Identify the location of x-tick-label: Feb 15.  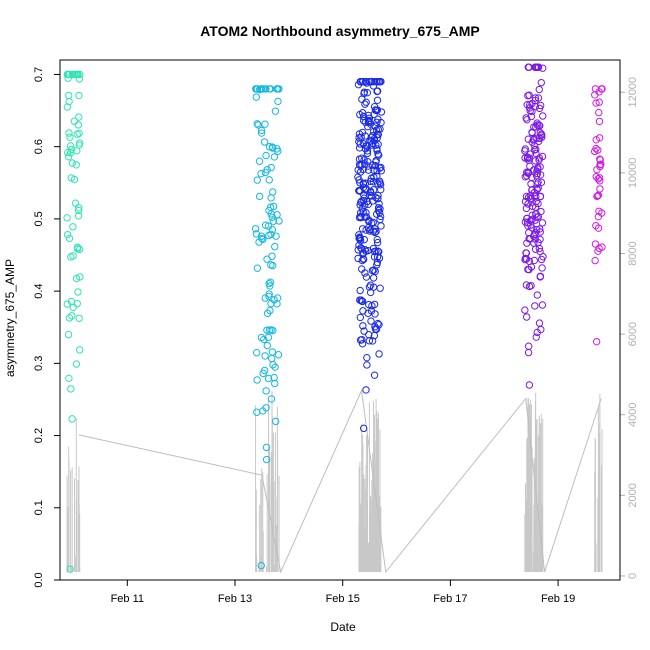
(343, 599).